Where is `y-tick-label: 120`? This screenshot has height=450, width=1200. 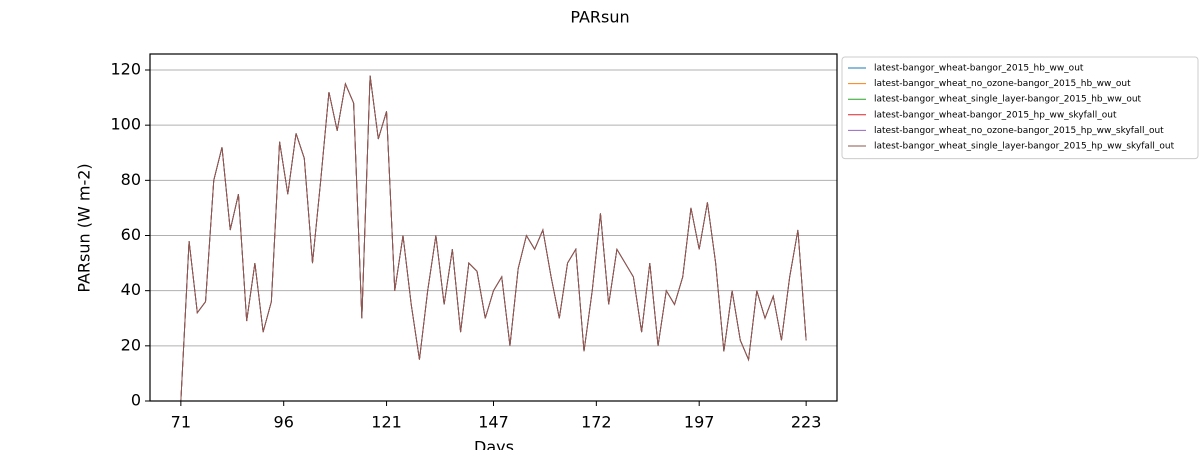 y-tick-label: 120 is located at coordinates (125, 68).